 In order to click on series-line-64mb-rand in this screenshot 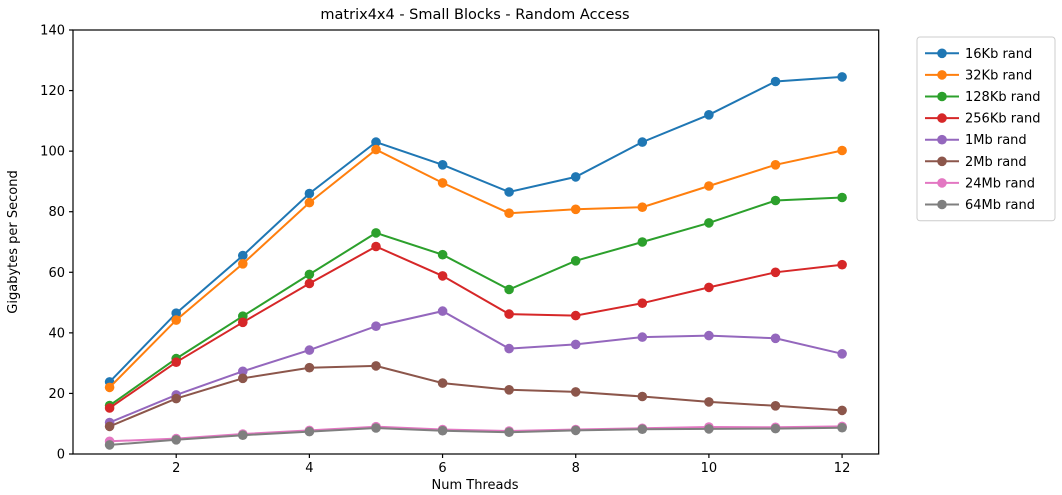, I will do `click(476, 436)`.